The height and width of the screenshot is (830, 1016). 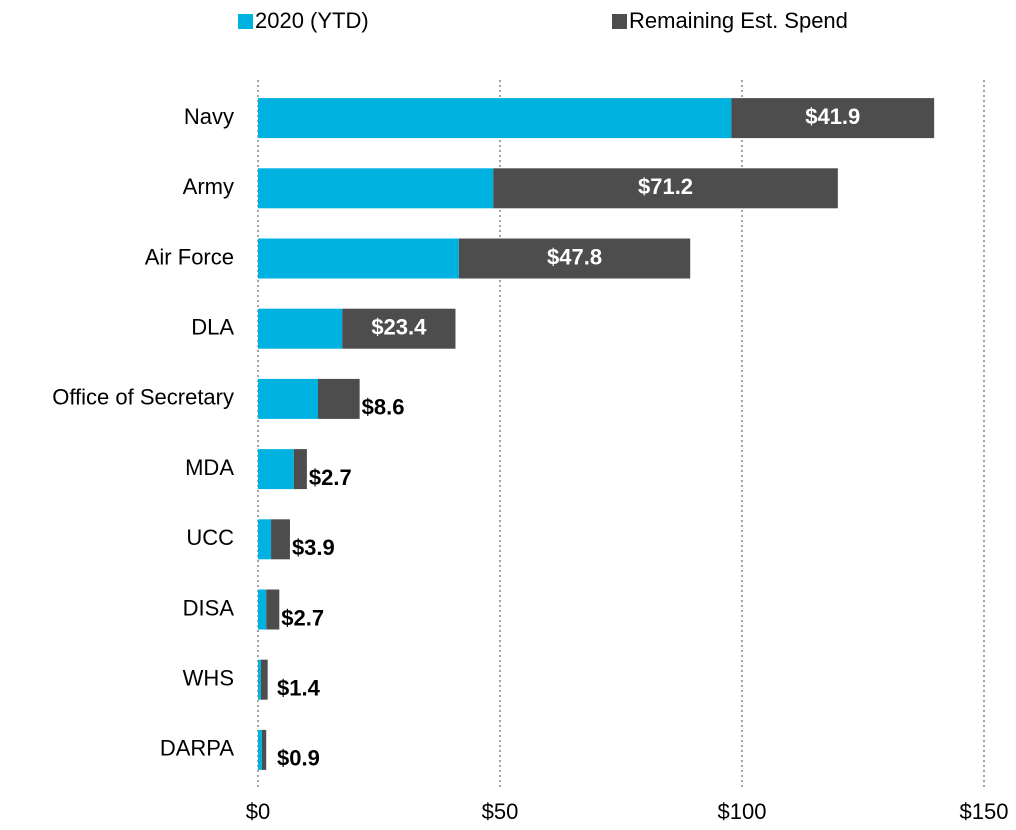 What do you see at coordinates (312, 20) in the screenshot?
I see `legend-label: 2020 (YTD)` at bounding box center [312, 20].